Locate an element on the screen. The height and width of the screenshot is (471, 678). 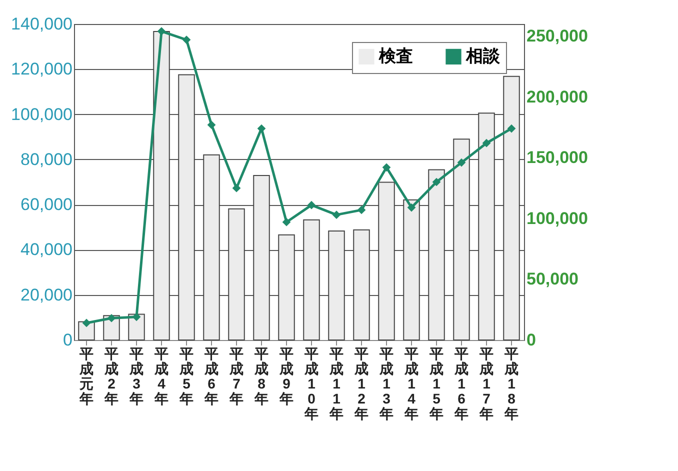
y2-tick-label: 100,000 is located at coordinates (557, 218).